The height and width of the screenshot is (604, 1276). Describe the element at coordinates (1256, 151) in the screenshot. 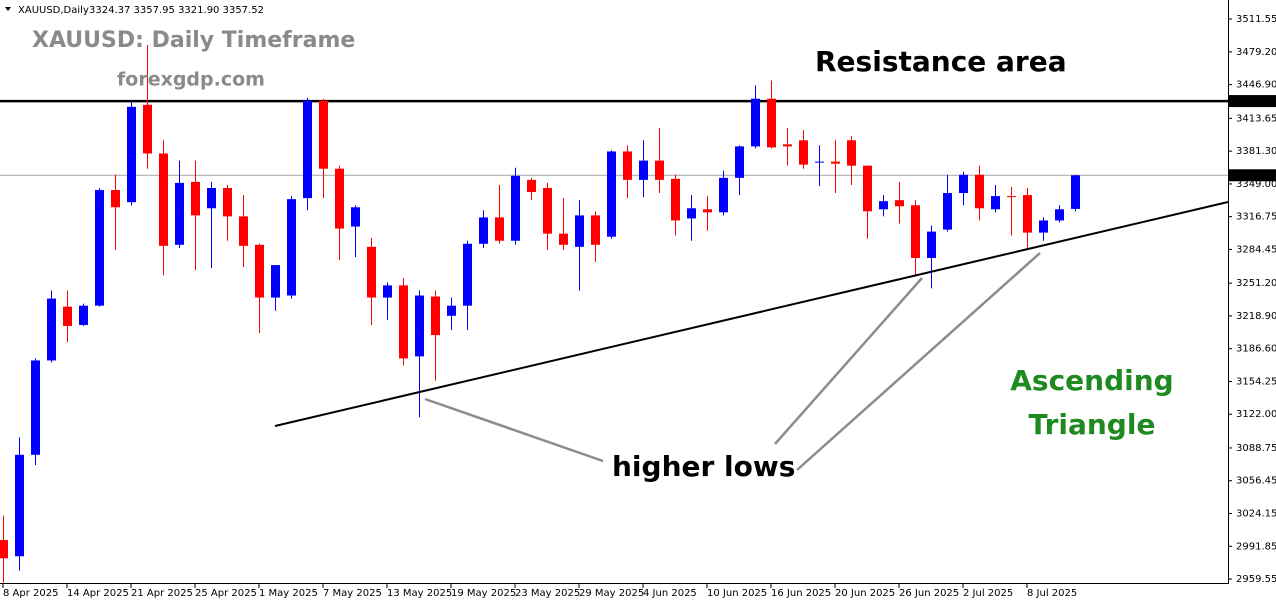

I see `y-tick-label: 3381.30` at that location.